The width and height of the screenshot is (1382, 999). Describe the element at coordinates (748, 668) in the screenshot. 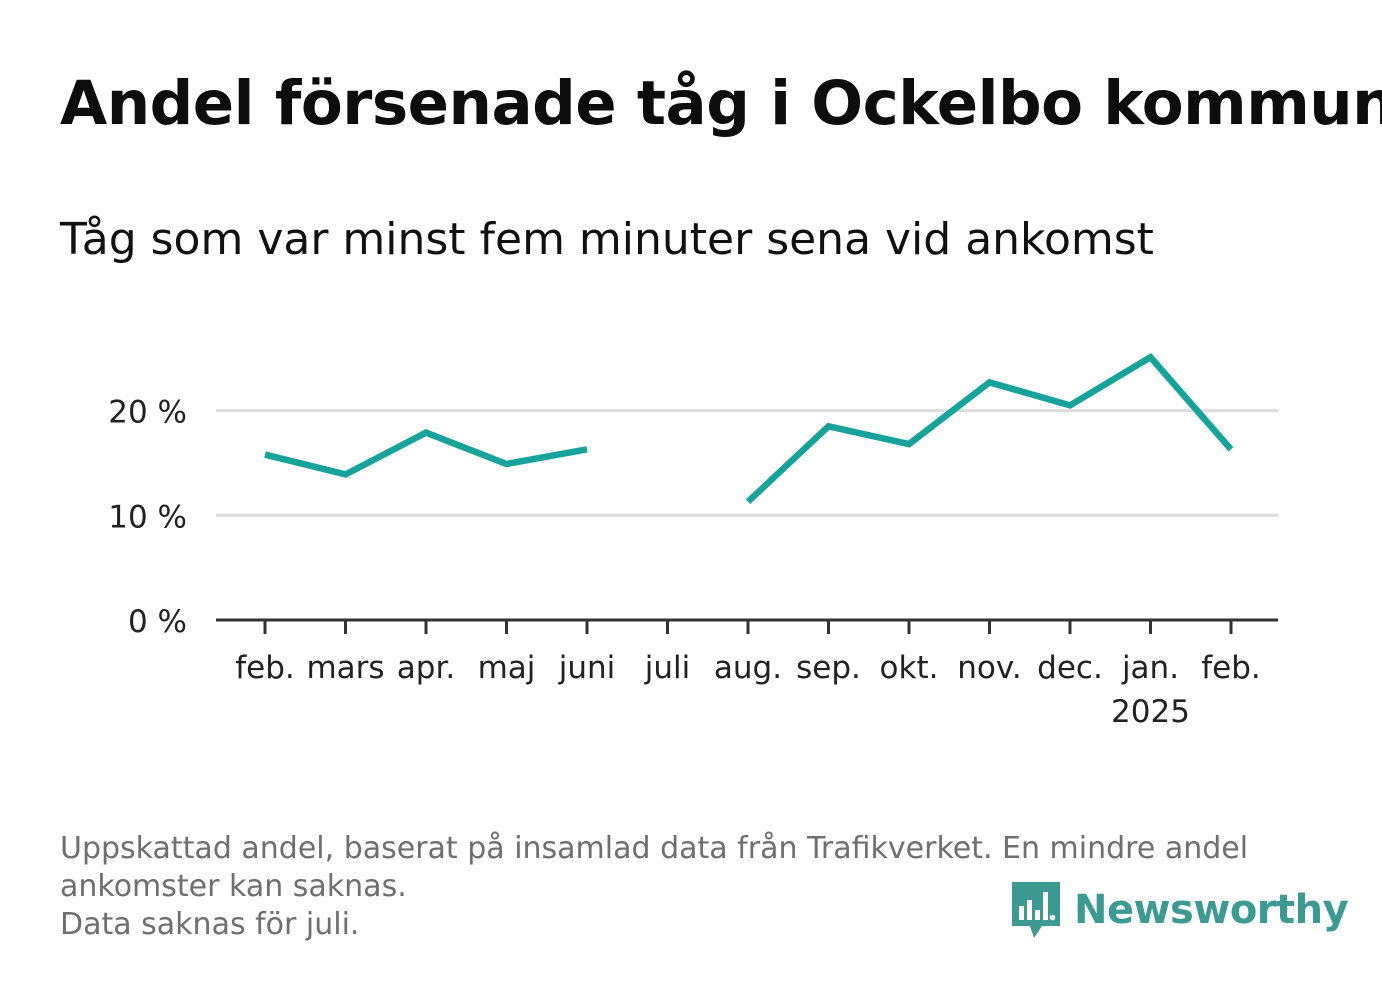

I see `x-tick-label: aug.` at that location.